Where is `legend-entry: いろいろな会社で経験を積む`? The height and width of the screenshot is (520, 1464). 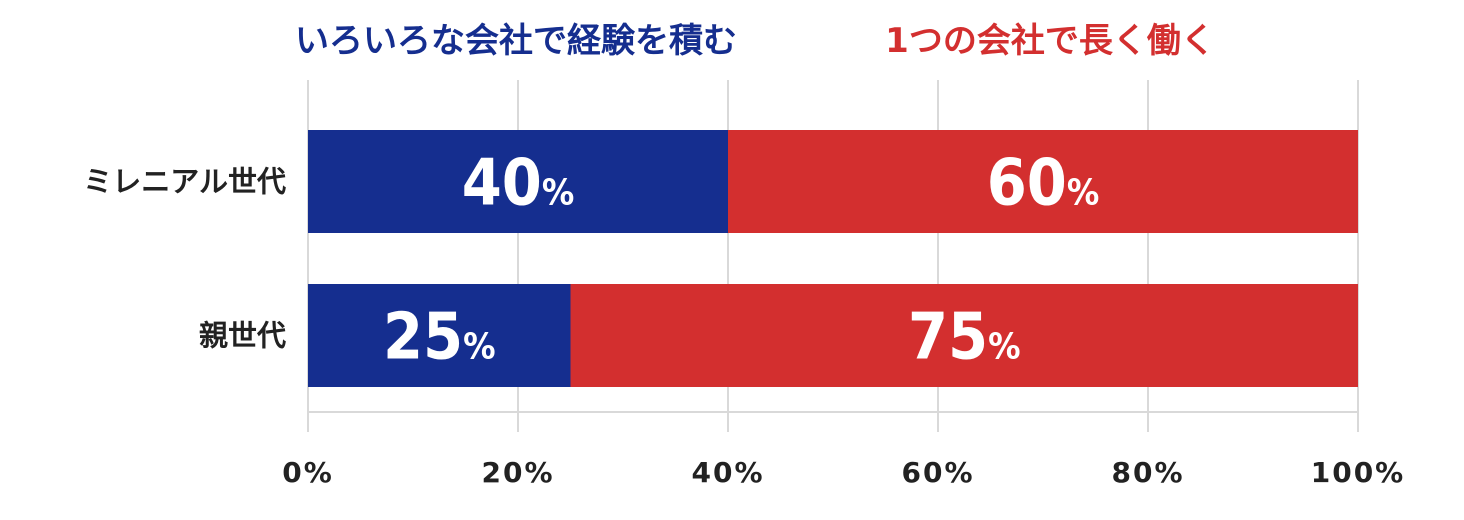 legend-entry: いろいろな会社で経験を積む is located at coordinates (516, 41).